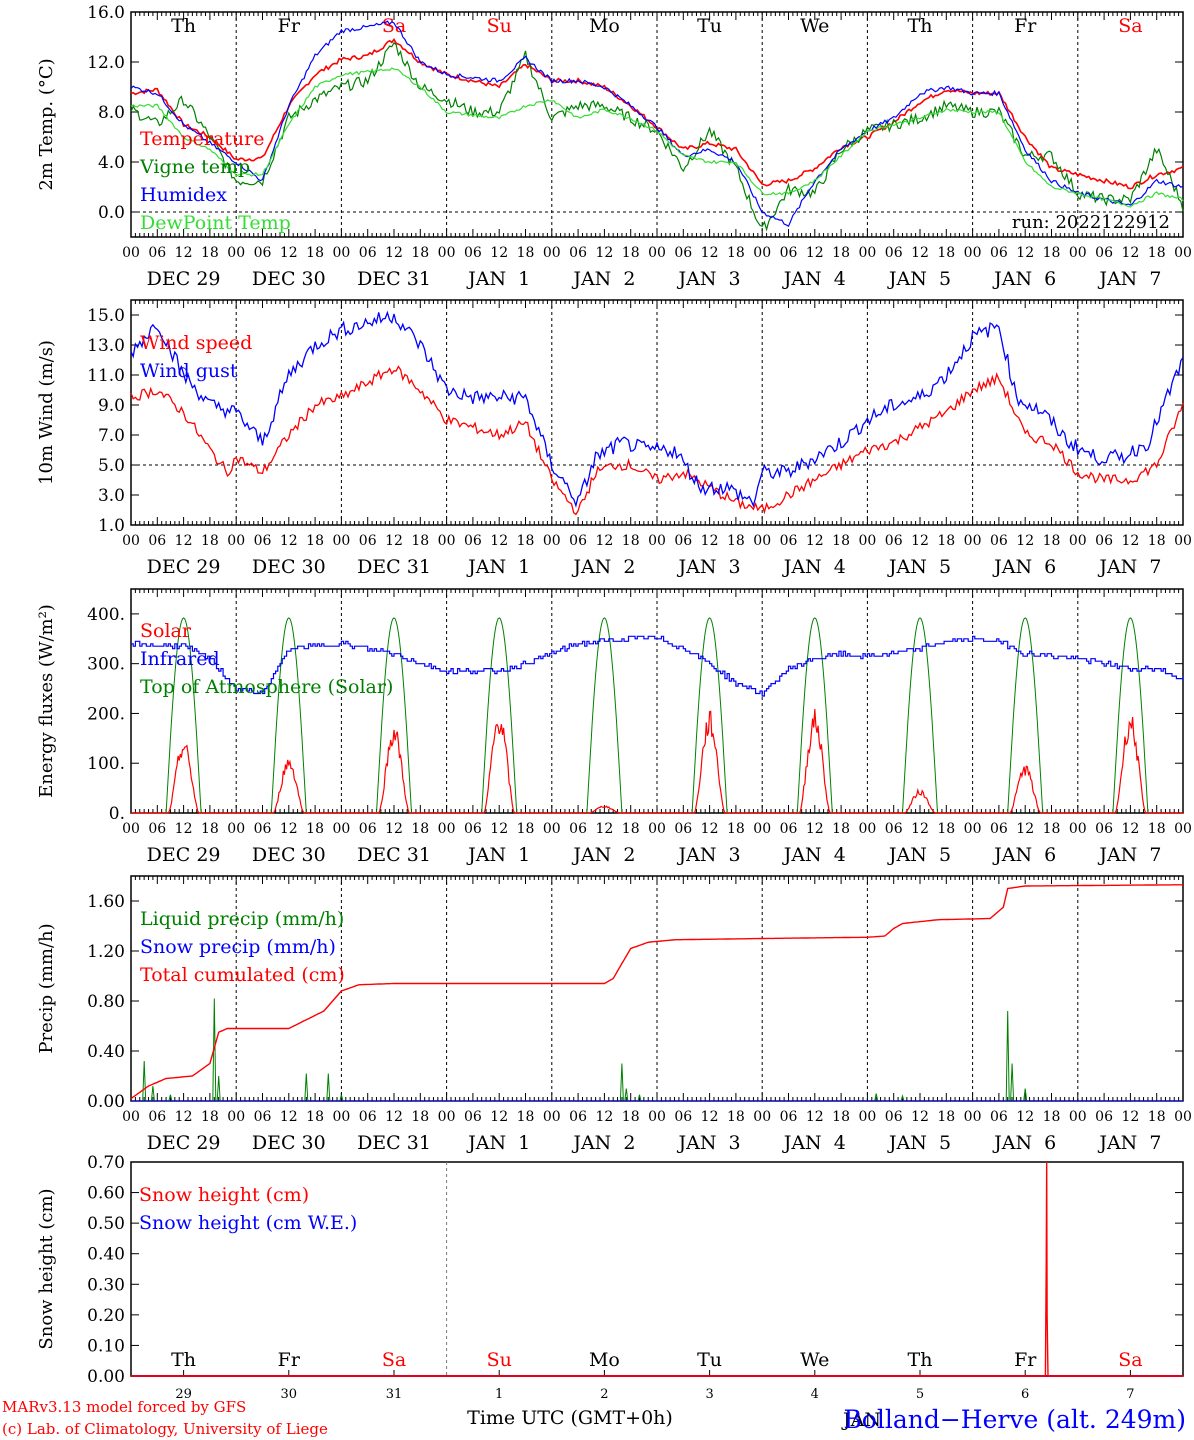 This screenshot has width=1194, height=1440. I want to click on series-line-liquid-precip, so click(657, 1050).